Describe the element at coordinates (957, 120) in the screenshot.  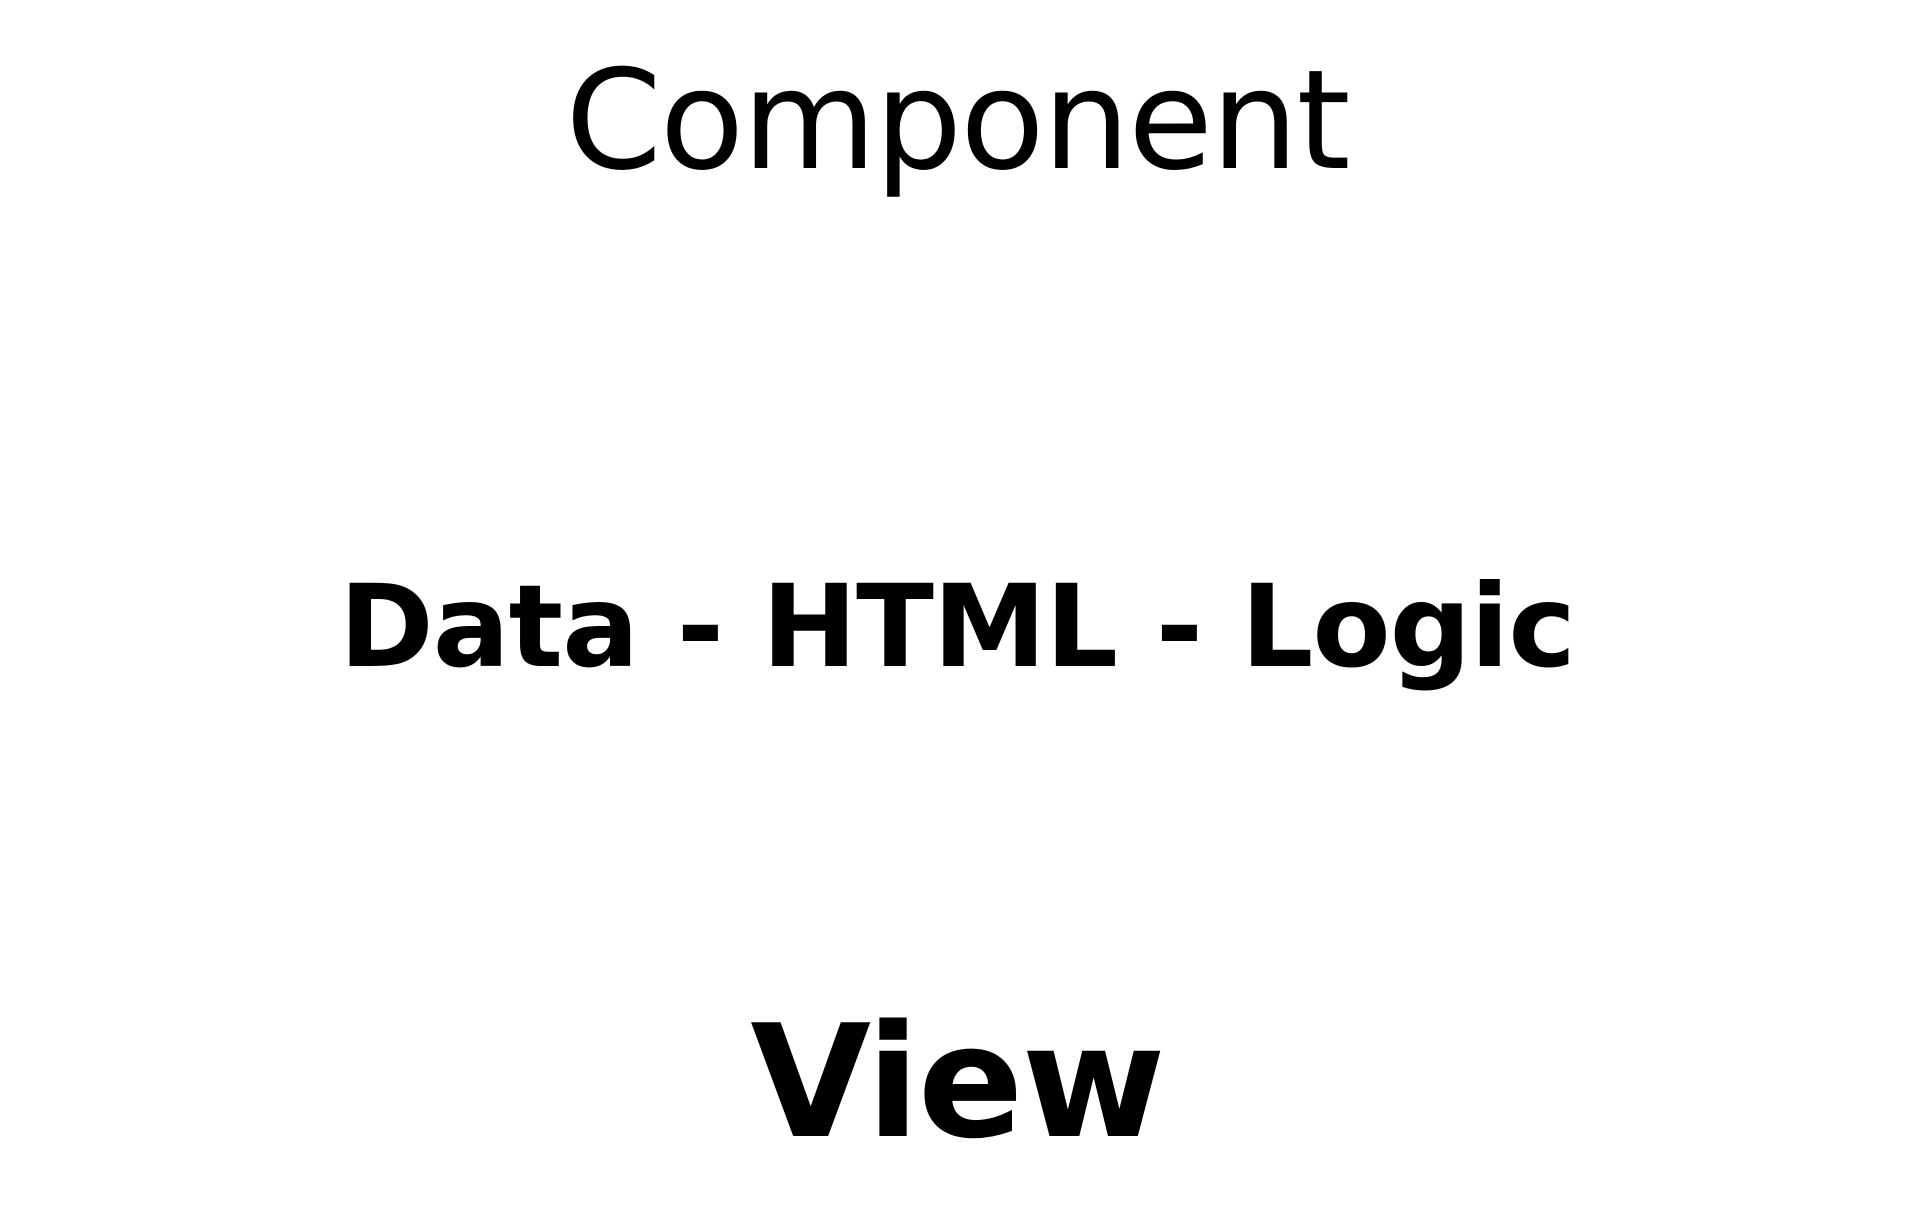
I see `component-label: Component` at that location.